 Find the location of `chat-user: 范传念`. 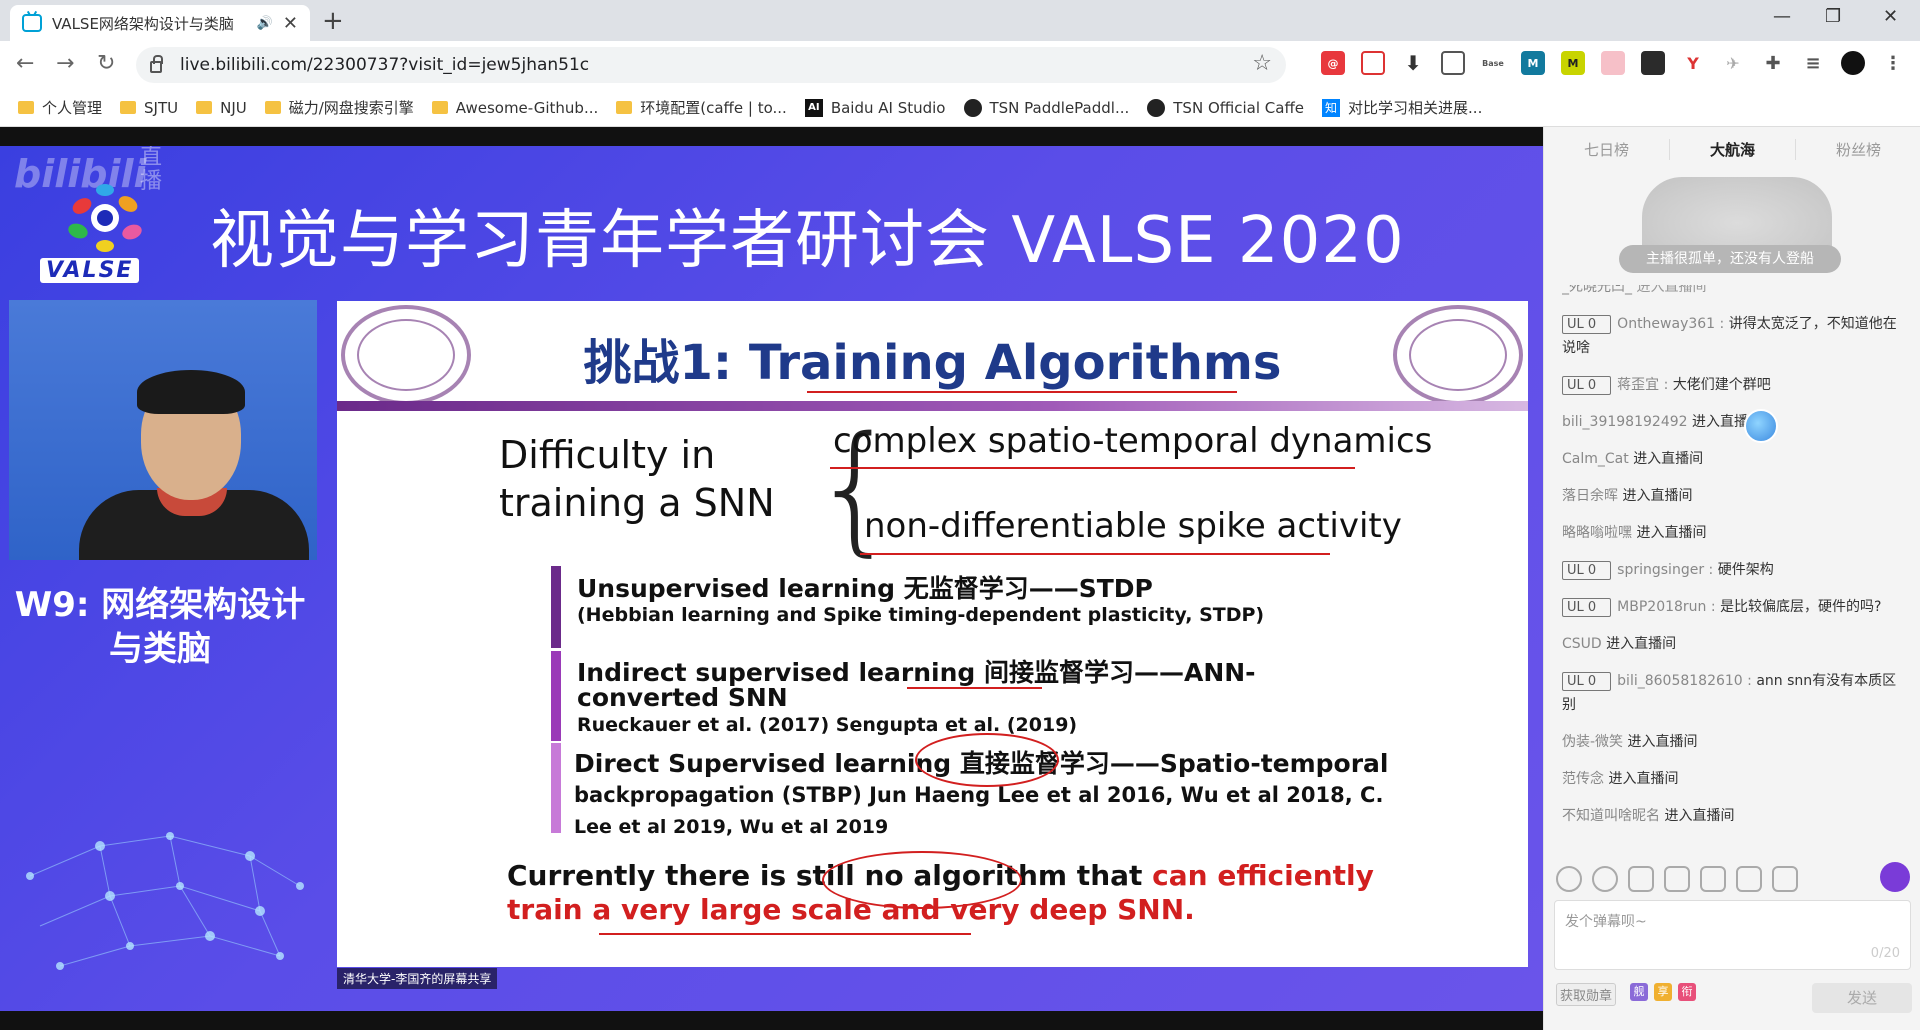

chat-user: 范传念 is located at coordinates (1583, 779).